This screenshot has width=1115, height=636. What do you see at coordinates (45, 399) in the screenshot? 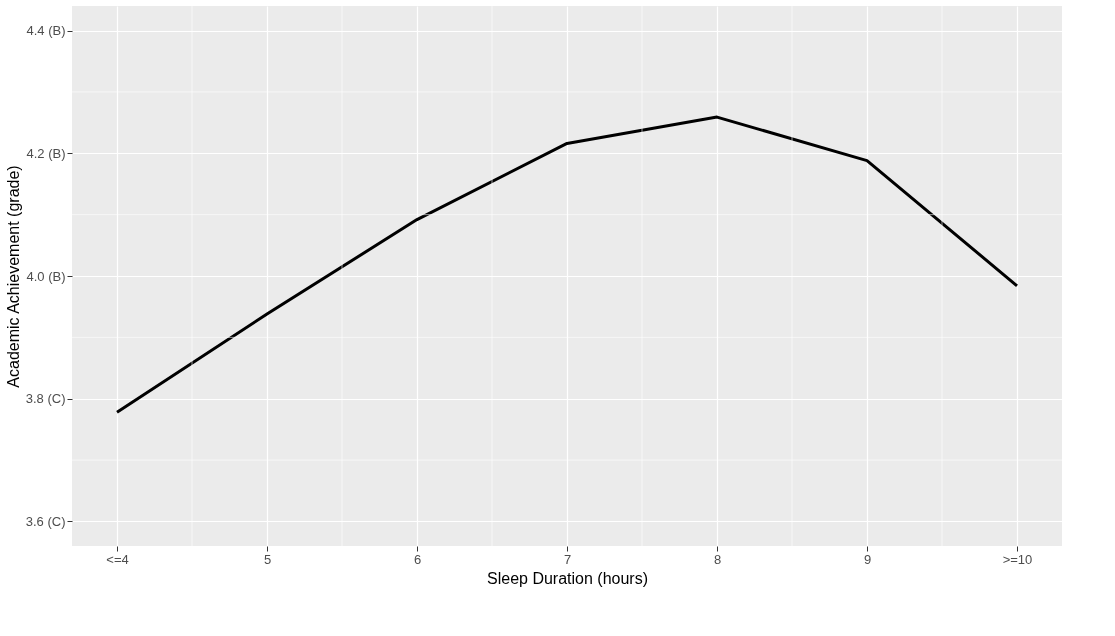
I see `y-tick-label: 3.8 (C)` at bounding box center [45, 399].